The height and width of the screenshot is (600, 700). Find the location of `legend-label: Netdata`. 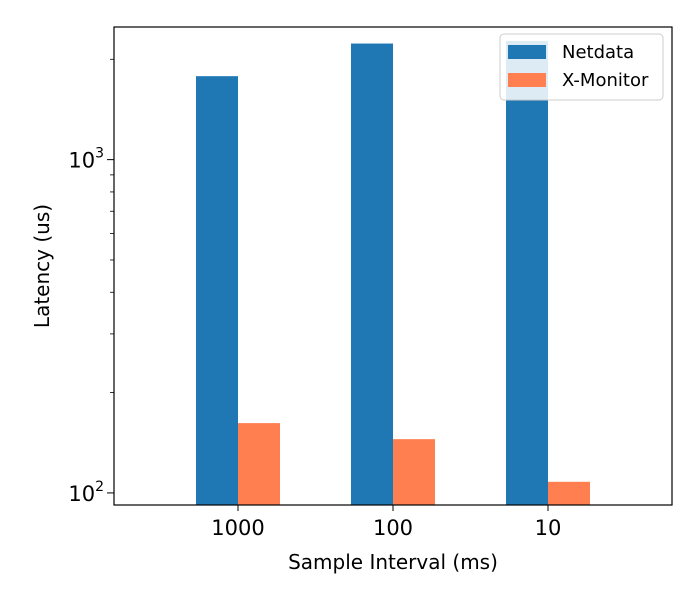

legend-label: Netdata is located at coordinates (598, 52).